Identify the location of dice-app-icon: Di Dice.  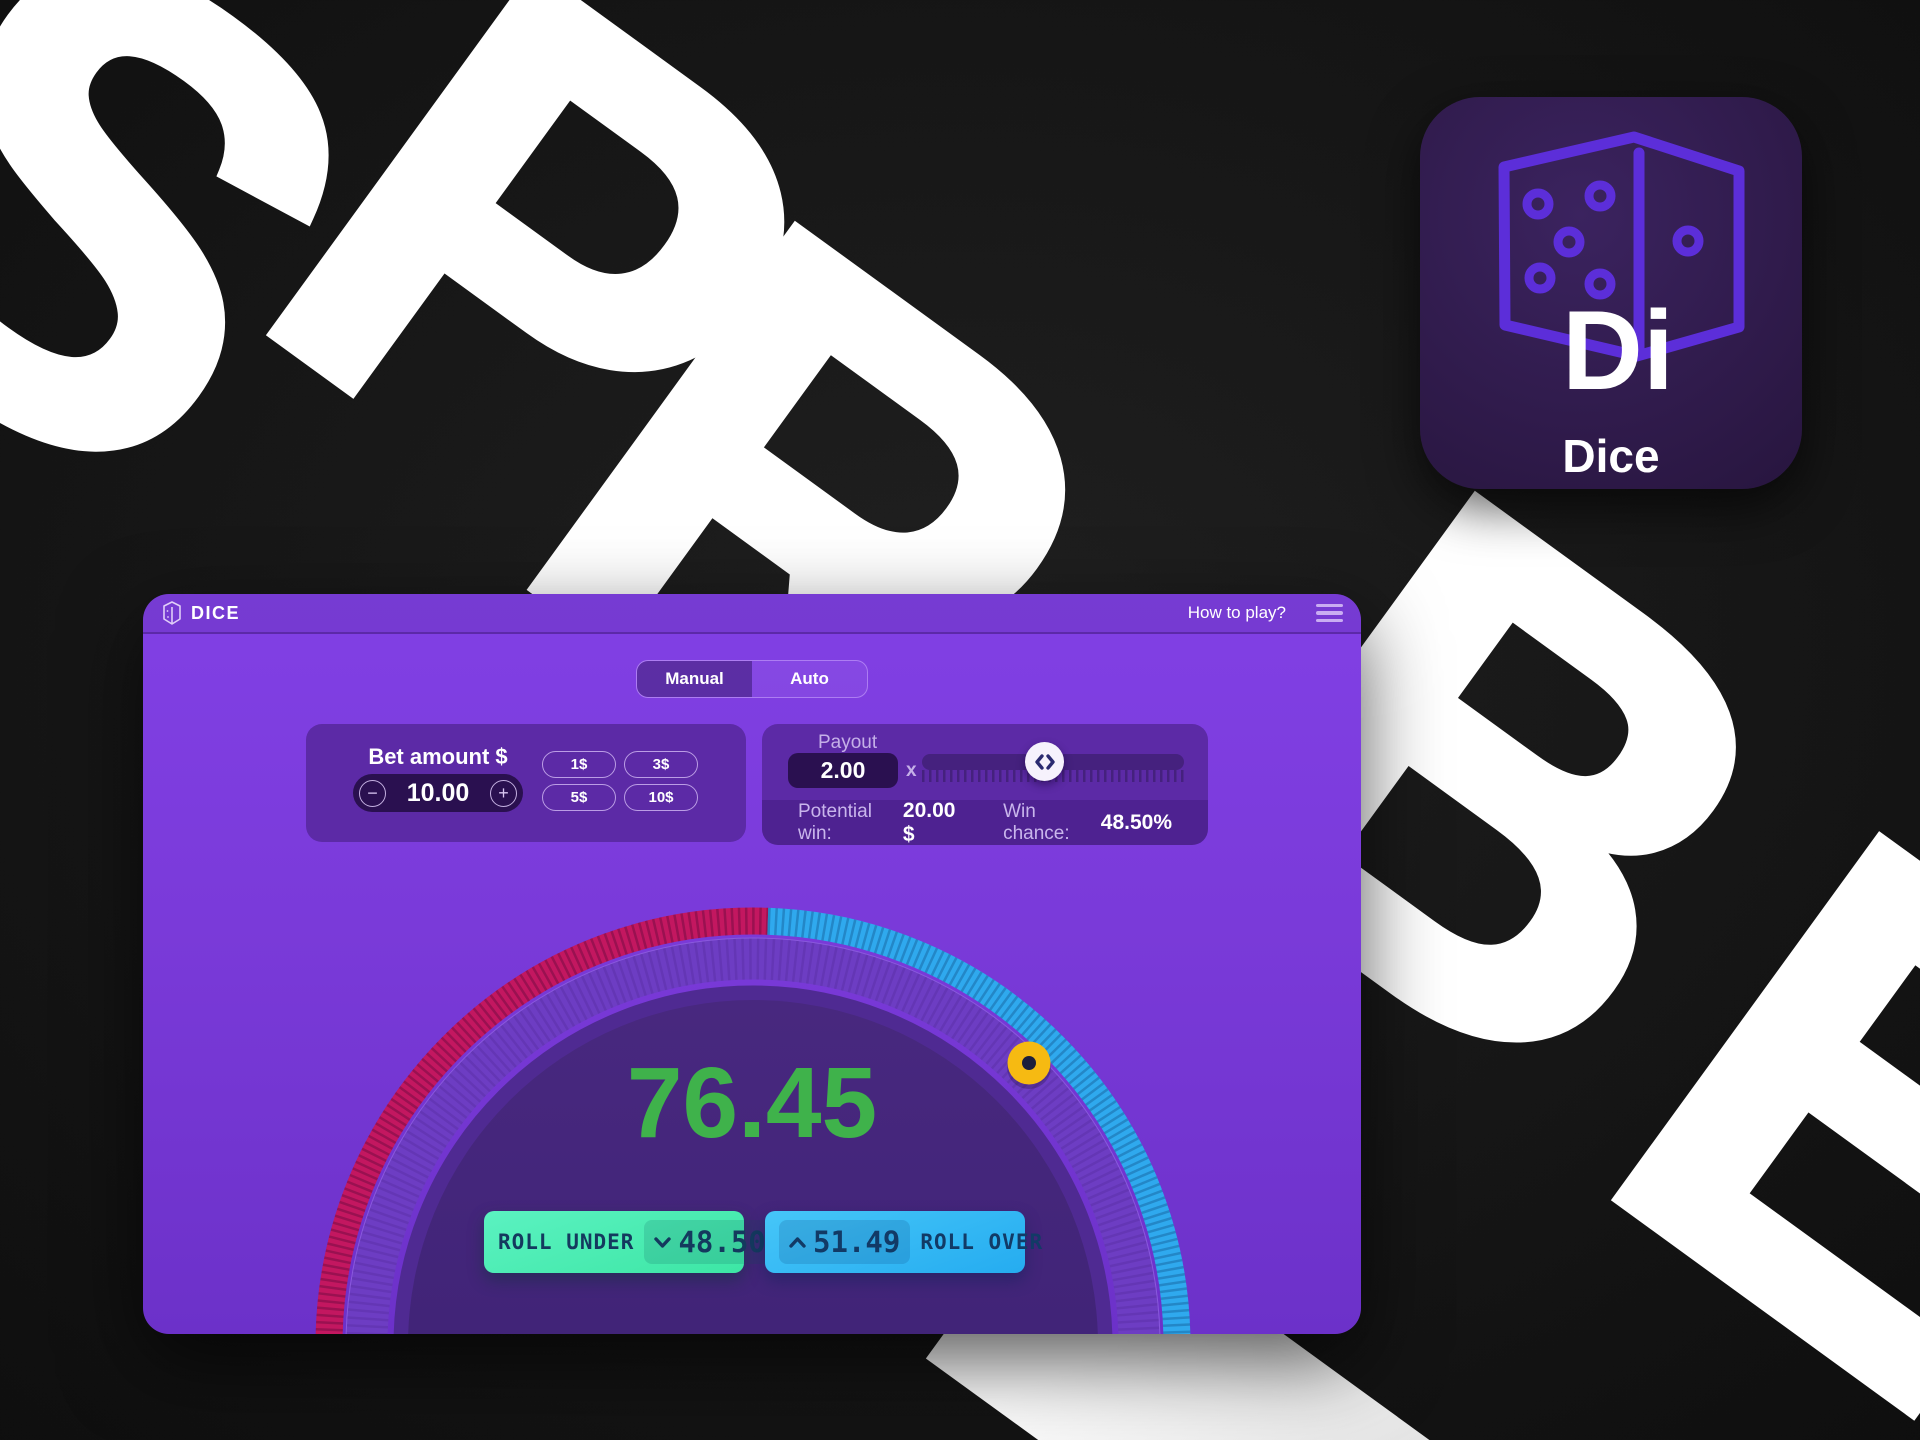
(1611, 293).